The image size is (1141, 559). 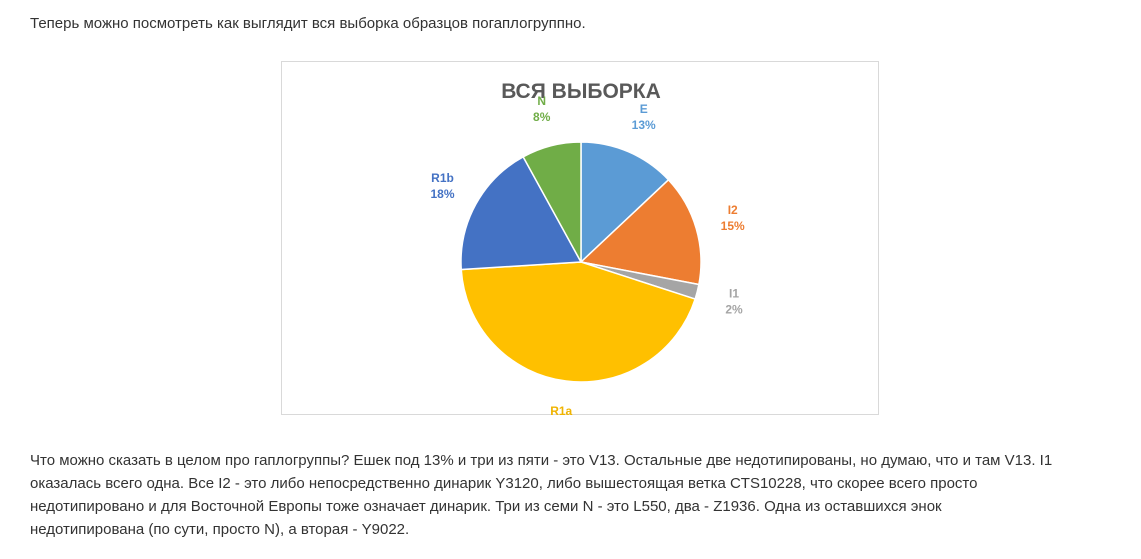 I want to click on pie-slice-r1b, so click(x=521, y=213).